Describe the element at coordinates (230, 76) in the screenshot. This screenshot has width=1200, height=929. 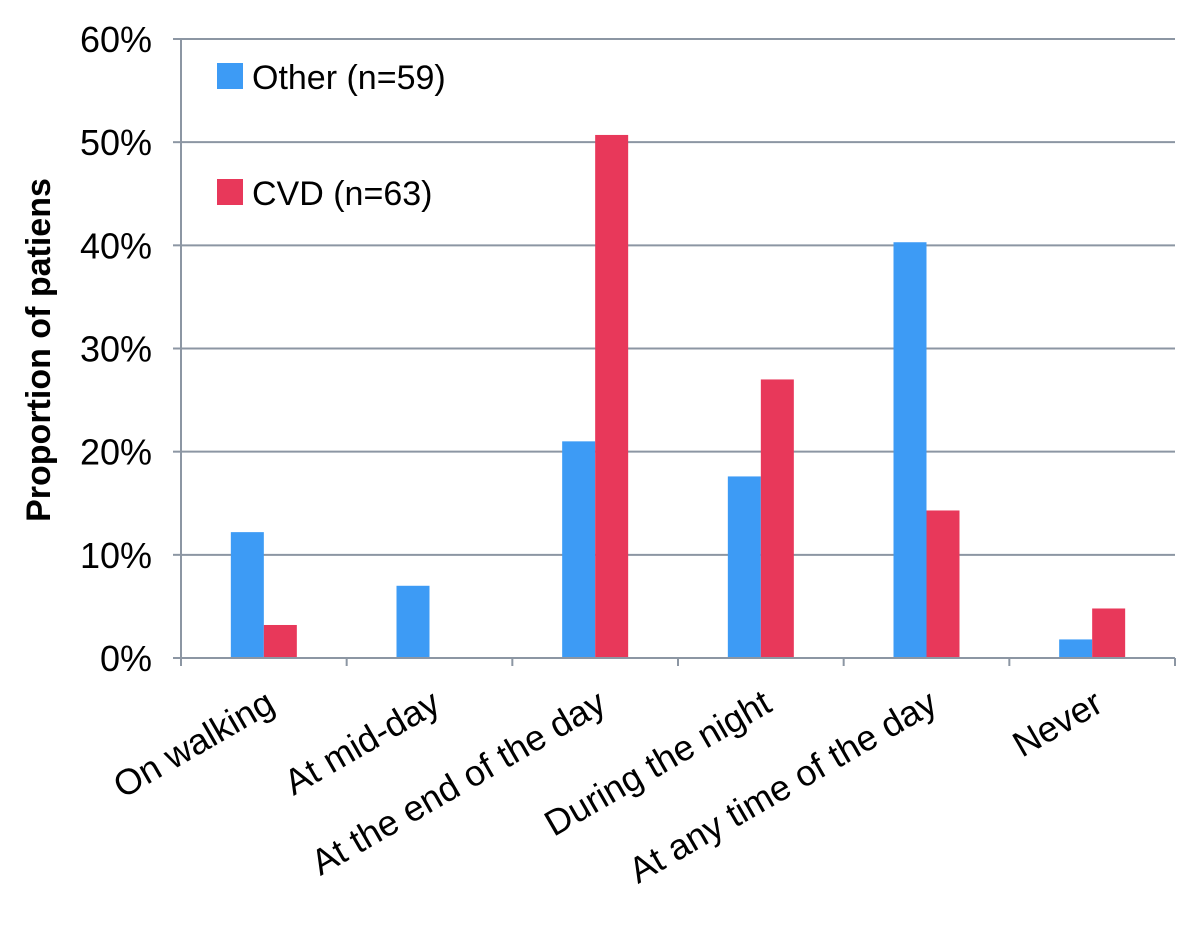
I see `legend-swatch-other` at that location.